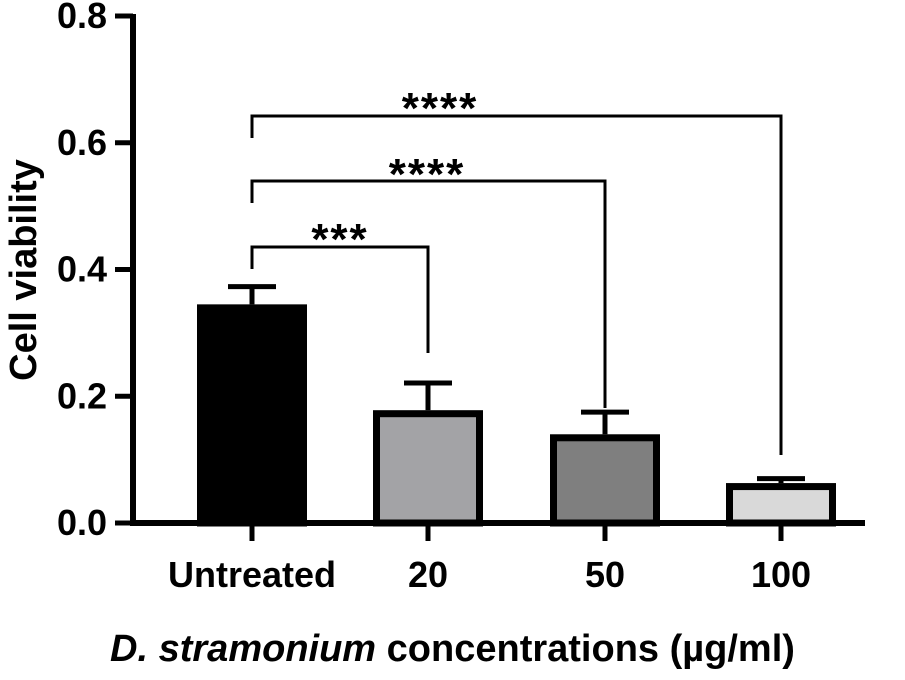 Image resolution: width=905 pixels, height=680 pixels. Describe the element at coordinates (427, 174) in the screenshot. I see `significance-label-50: ****` at that location.